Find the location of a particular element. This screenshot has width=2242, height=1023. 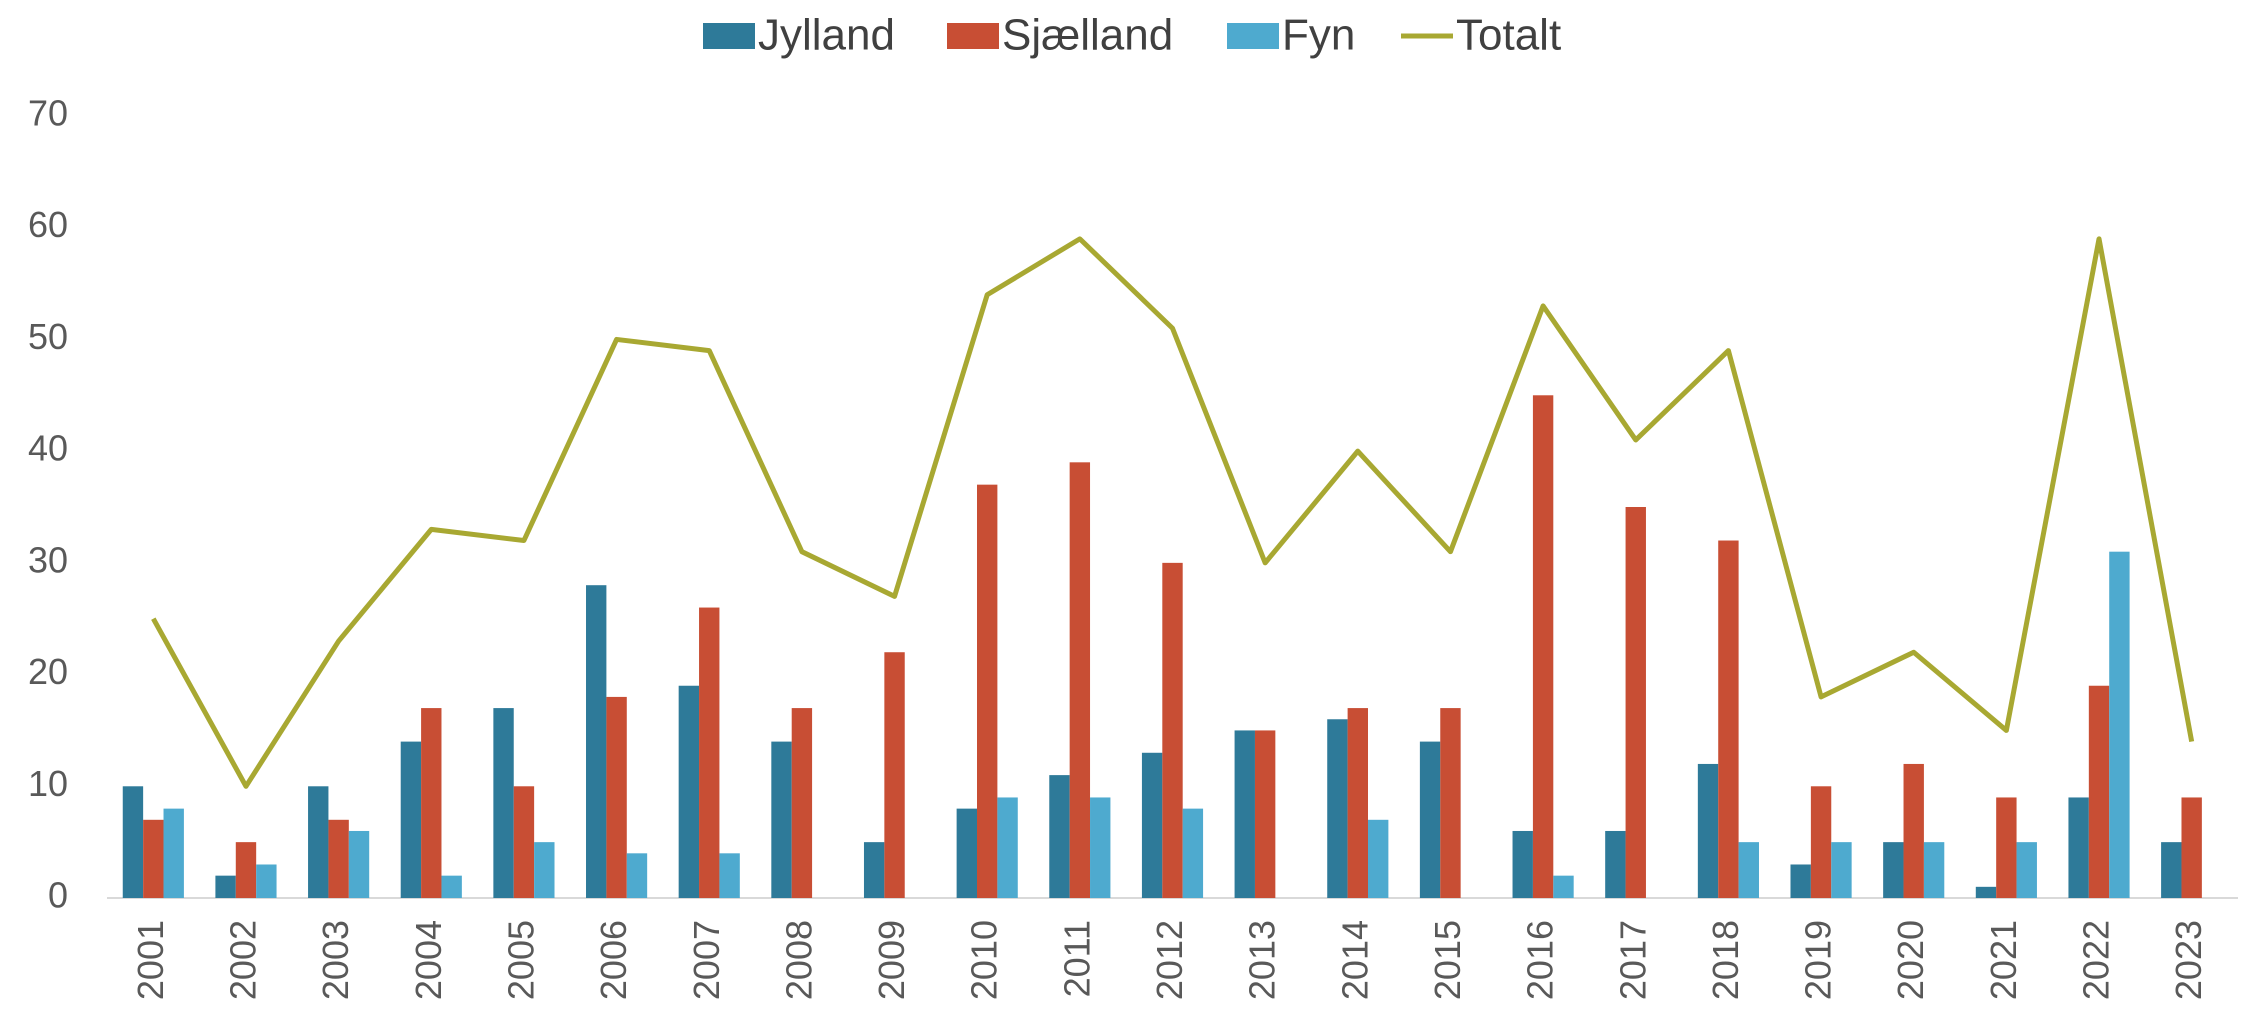

x-tick-label: 2009 is located at coordinates (891, 960).